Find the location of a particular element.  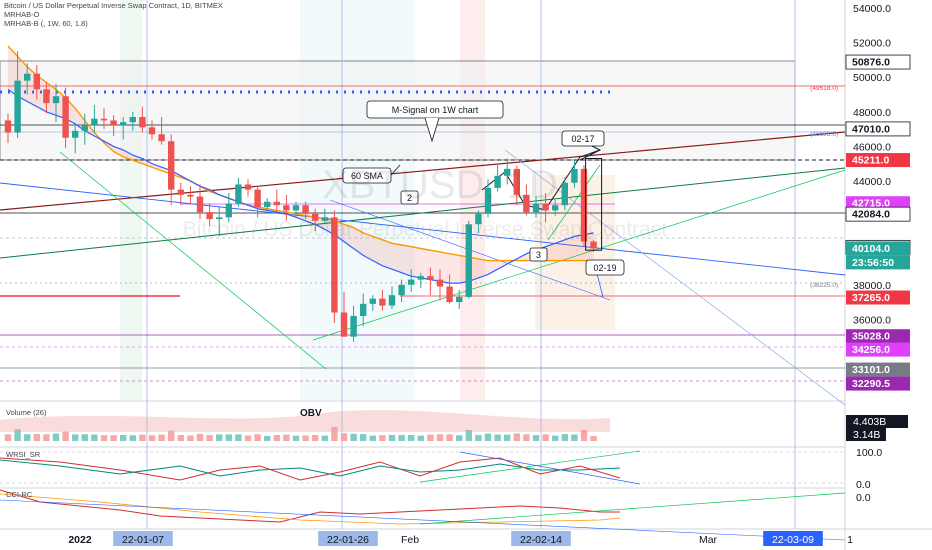

price-tag-label: 42084.0 is located at coordinates (871, 215).